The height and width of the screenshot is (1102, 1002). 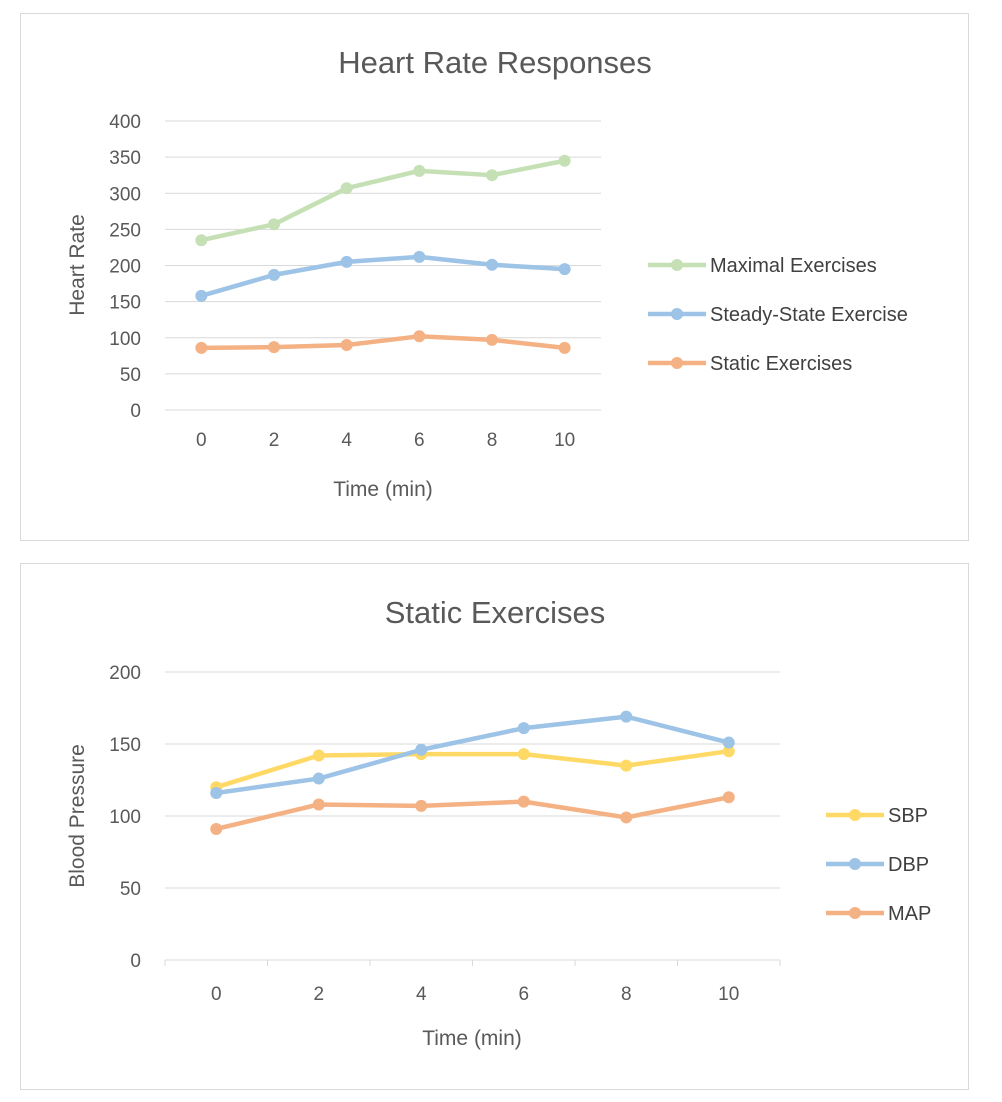 I want to click on series-map, so click(x=472, y=813).